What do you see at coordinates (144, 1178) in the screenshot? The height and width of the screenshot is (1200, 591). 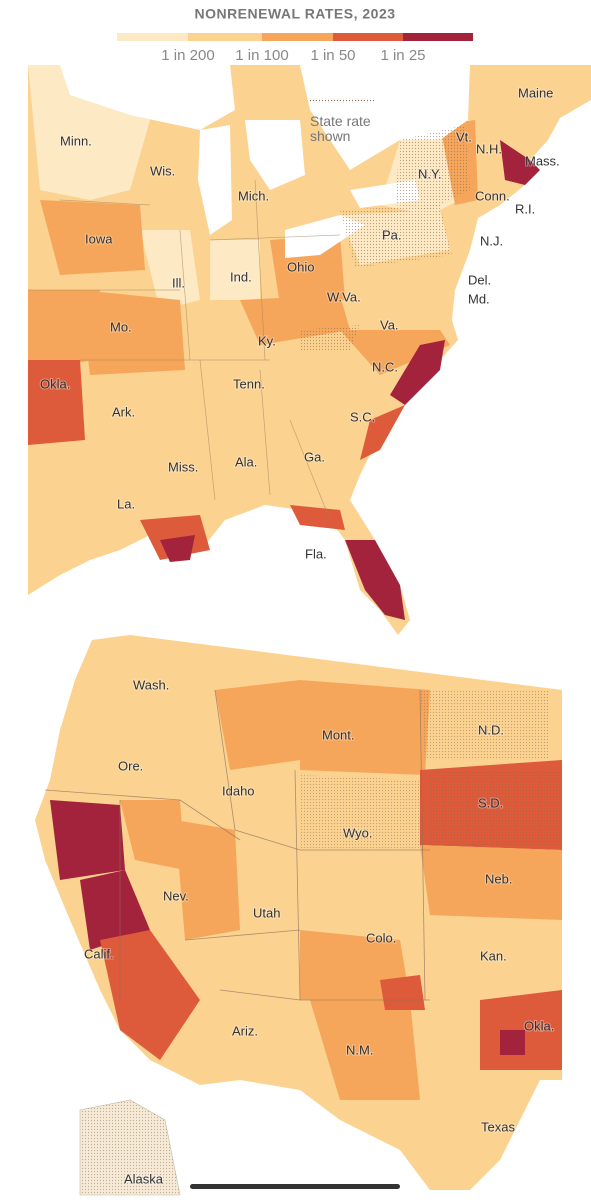 I see `state-label: Alaska` at bounding box center [144, 1178].